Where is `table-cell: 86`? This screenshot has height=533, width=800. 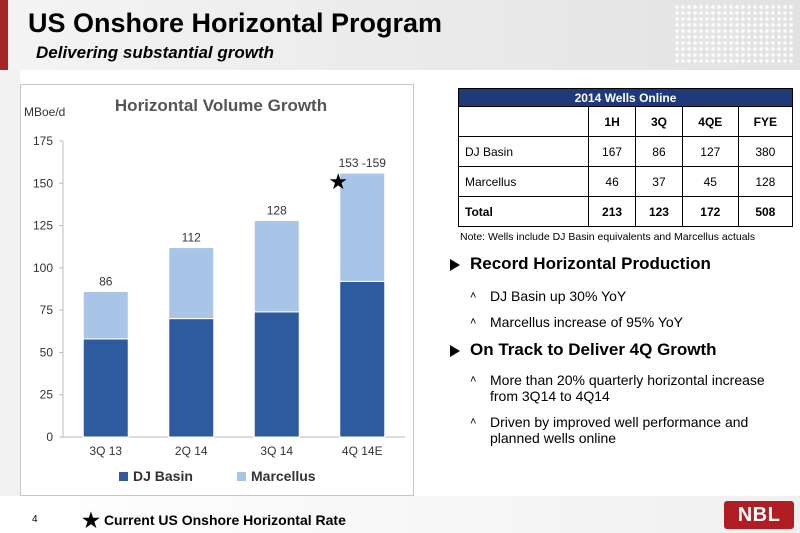
table-cell: 86 is located at coordinates (659, 151).